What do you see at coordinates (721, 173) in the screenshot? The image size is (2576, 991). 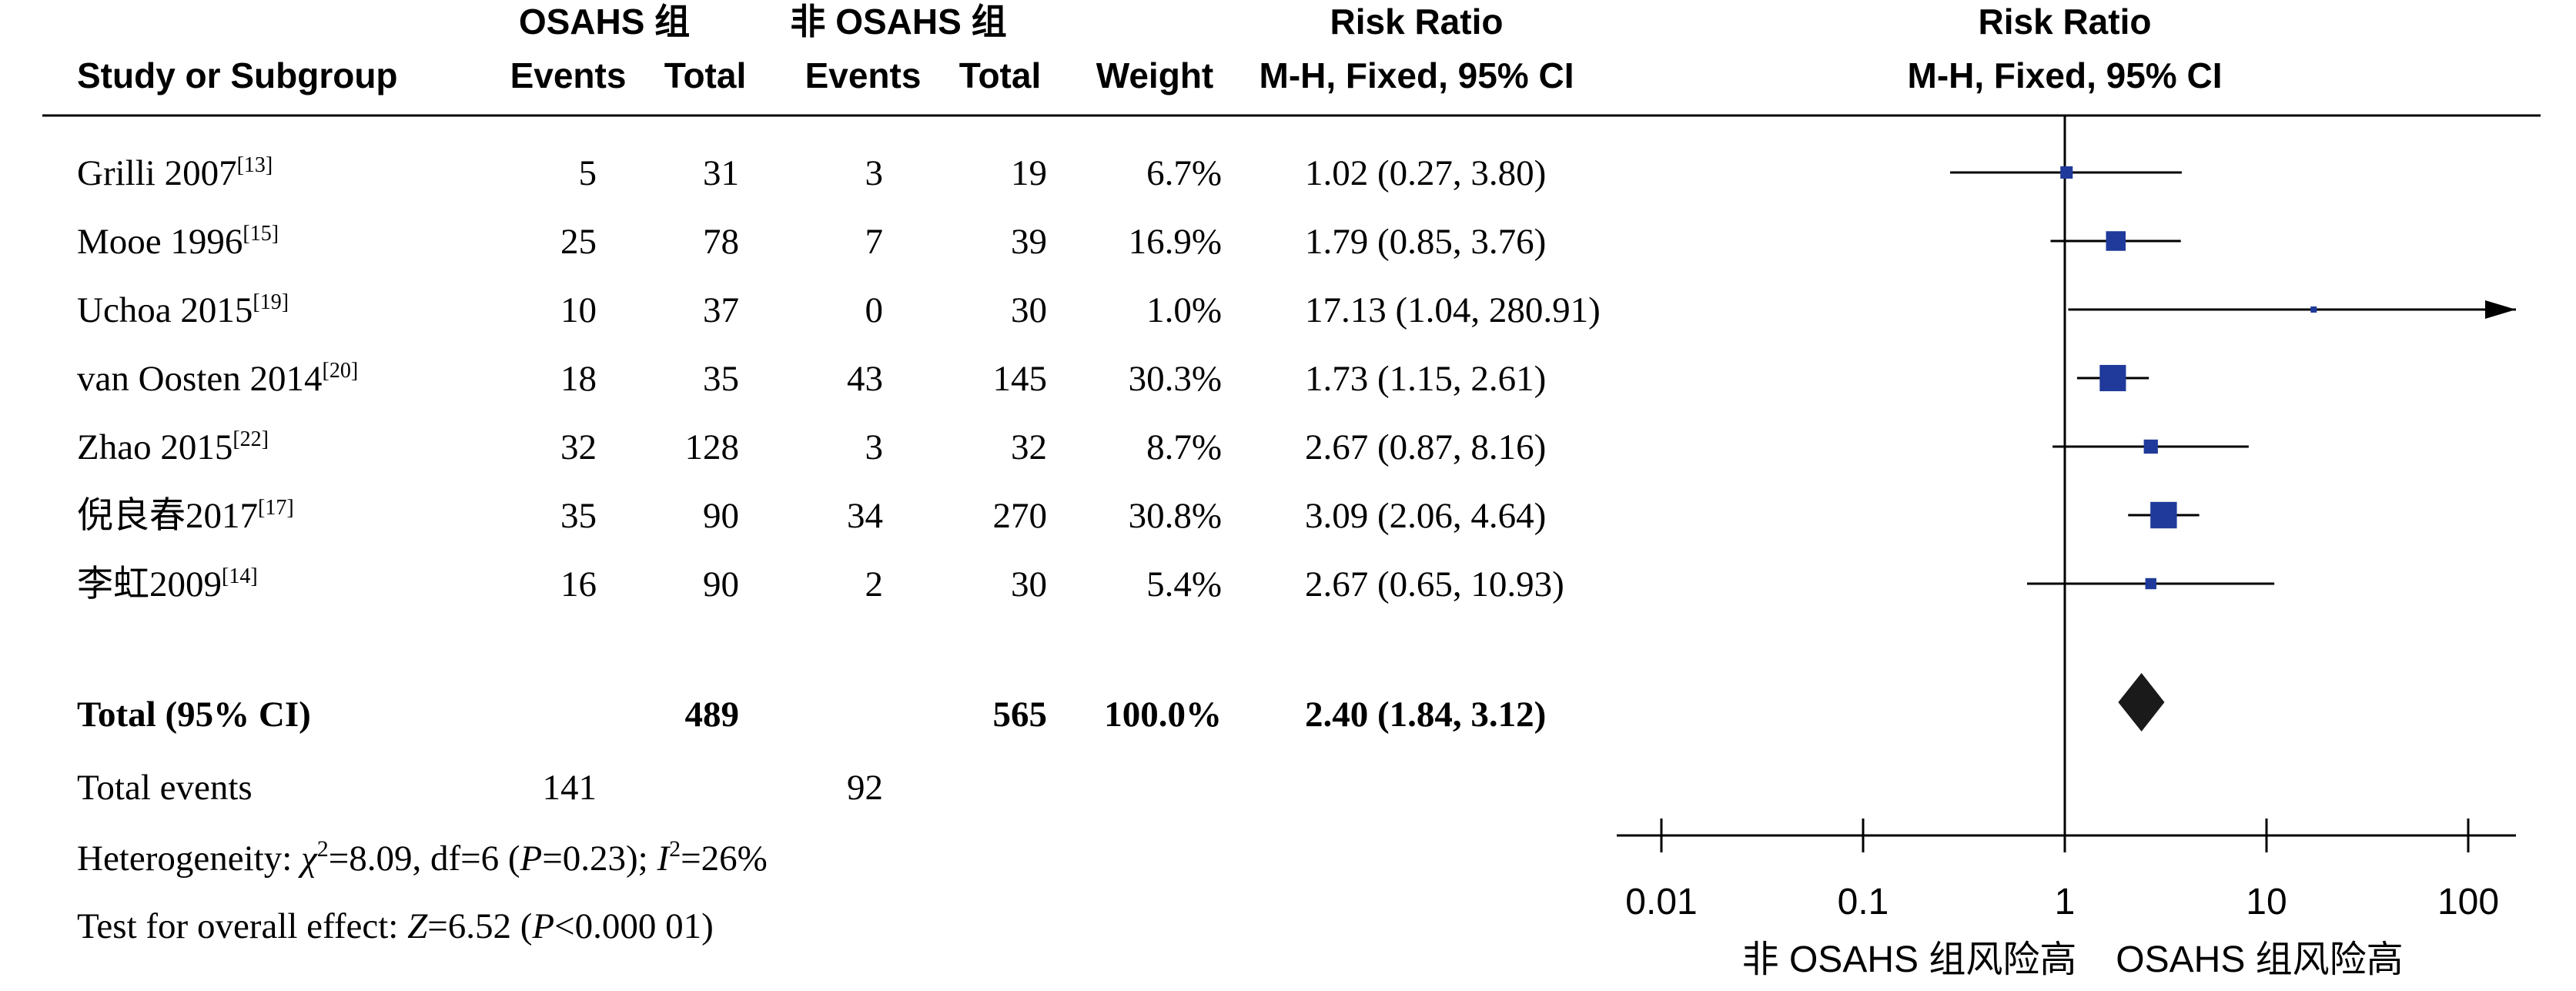 I see `total-osahs: 31` at bounding box center [721, 173].